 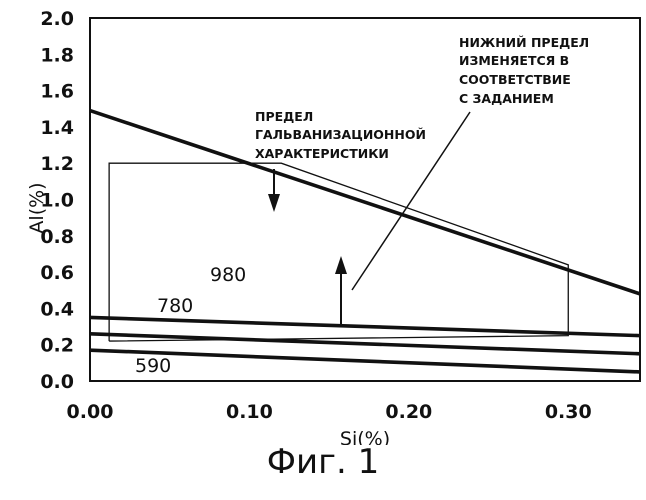 I want to click on y-tick-label: 1.8, so click(x=57, y=55).